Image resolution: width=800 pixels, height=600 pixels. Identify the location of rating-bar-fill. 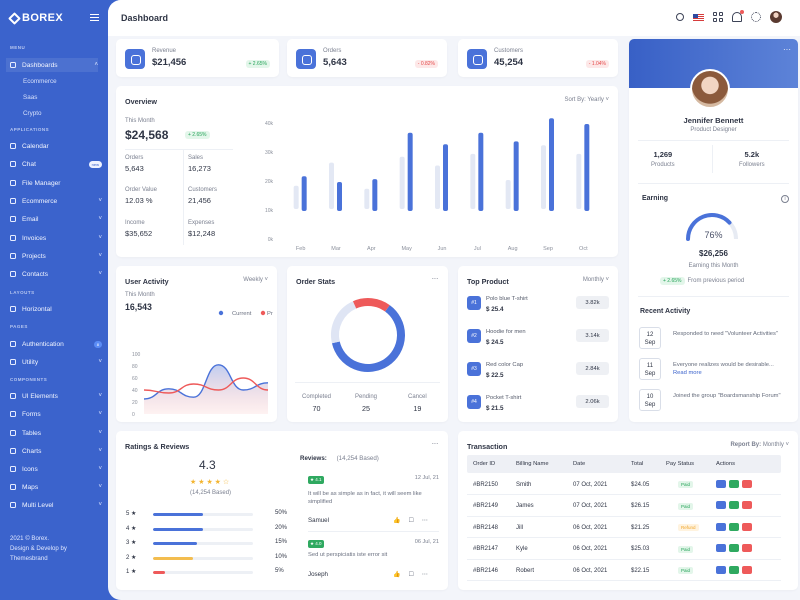
(178, 529).